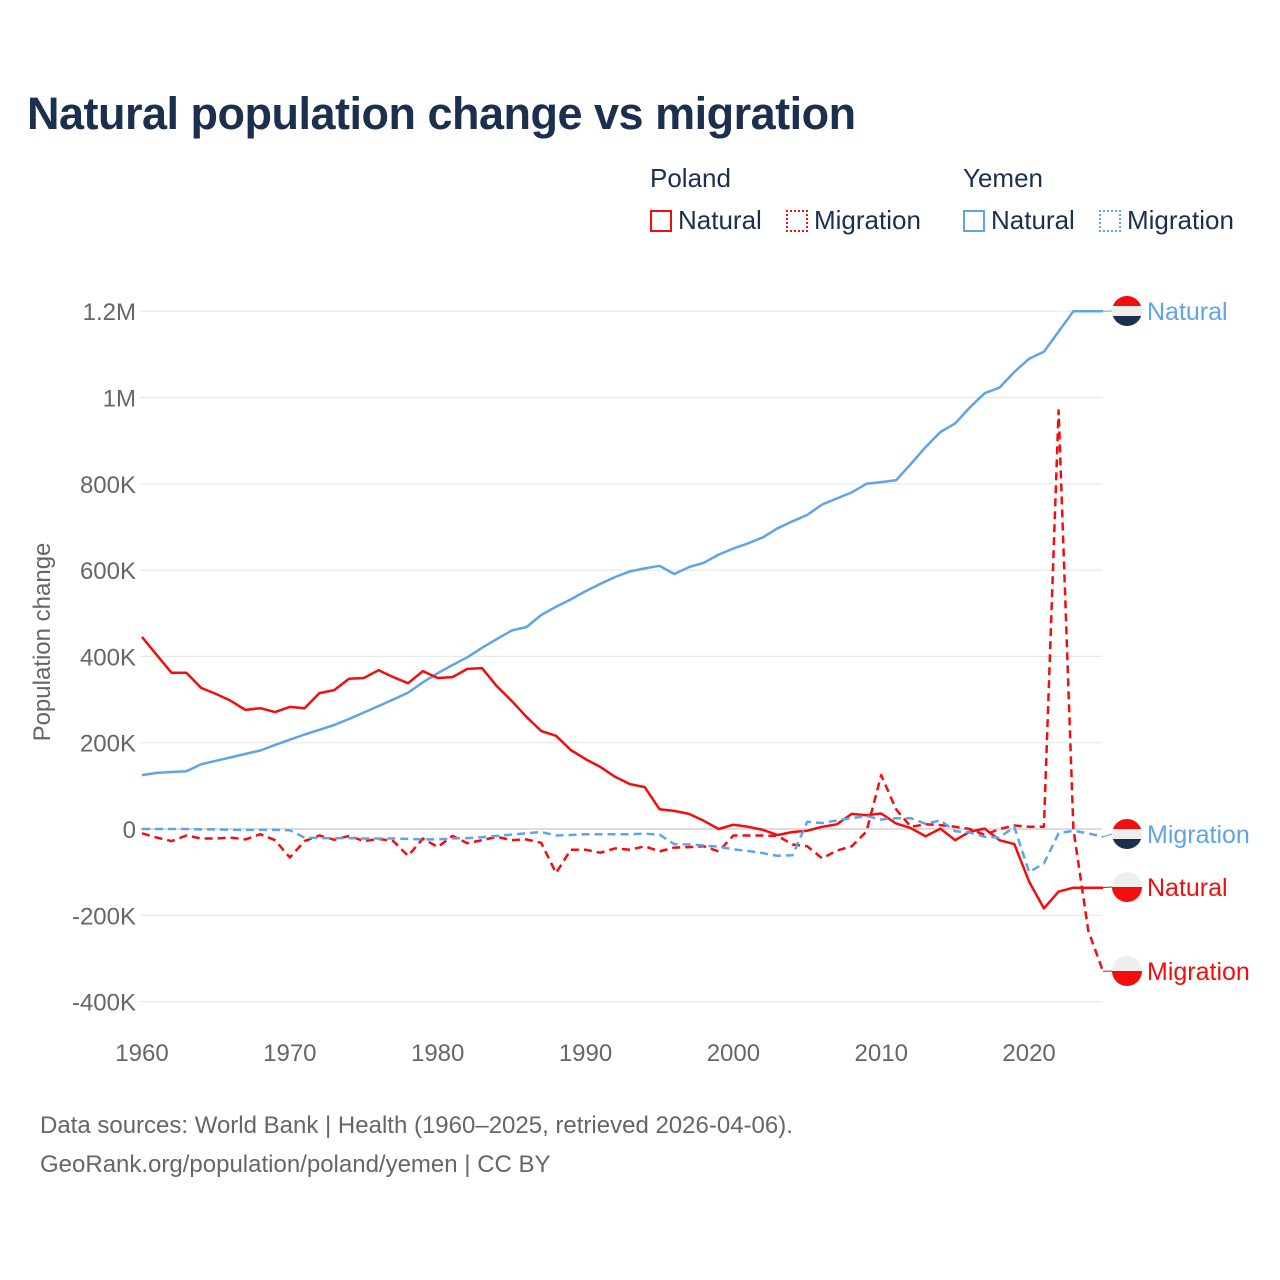 The width and height of the screenshot is (1280, 1280). What do you see at coordinates (289, 1053) in the screenshot?
I see `x-tick-label: 1970` at bounding box center [289, 1053].